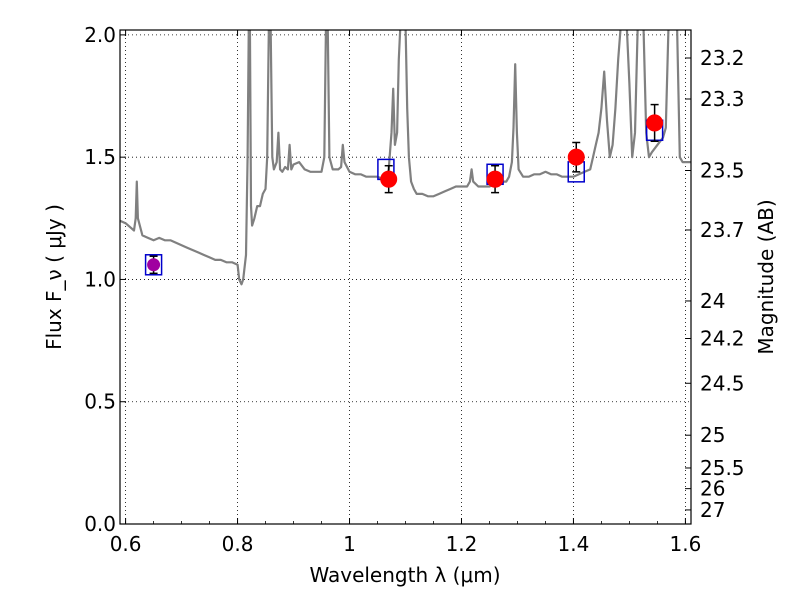 This screenshot has height=600, width=800. I want to click on magnitude-tick-label: 25, so click(712, 435).